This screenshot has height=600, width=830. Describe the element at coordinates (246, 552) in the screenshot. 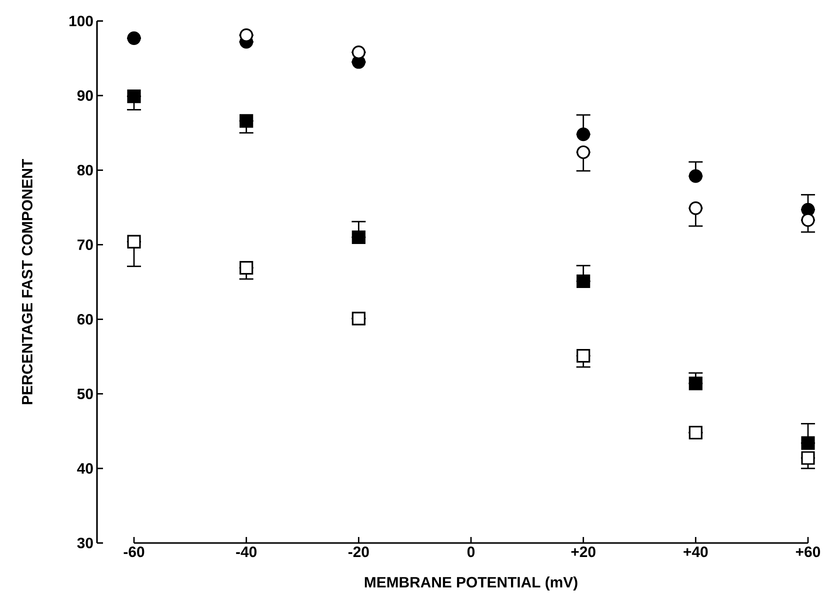

I see `x-tick-label: -40` at that location.